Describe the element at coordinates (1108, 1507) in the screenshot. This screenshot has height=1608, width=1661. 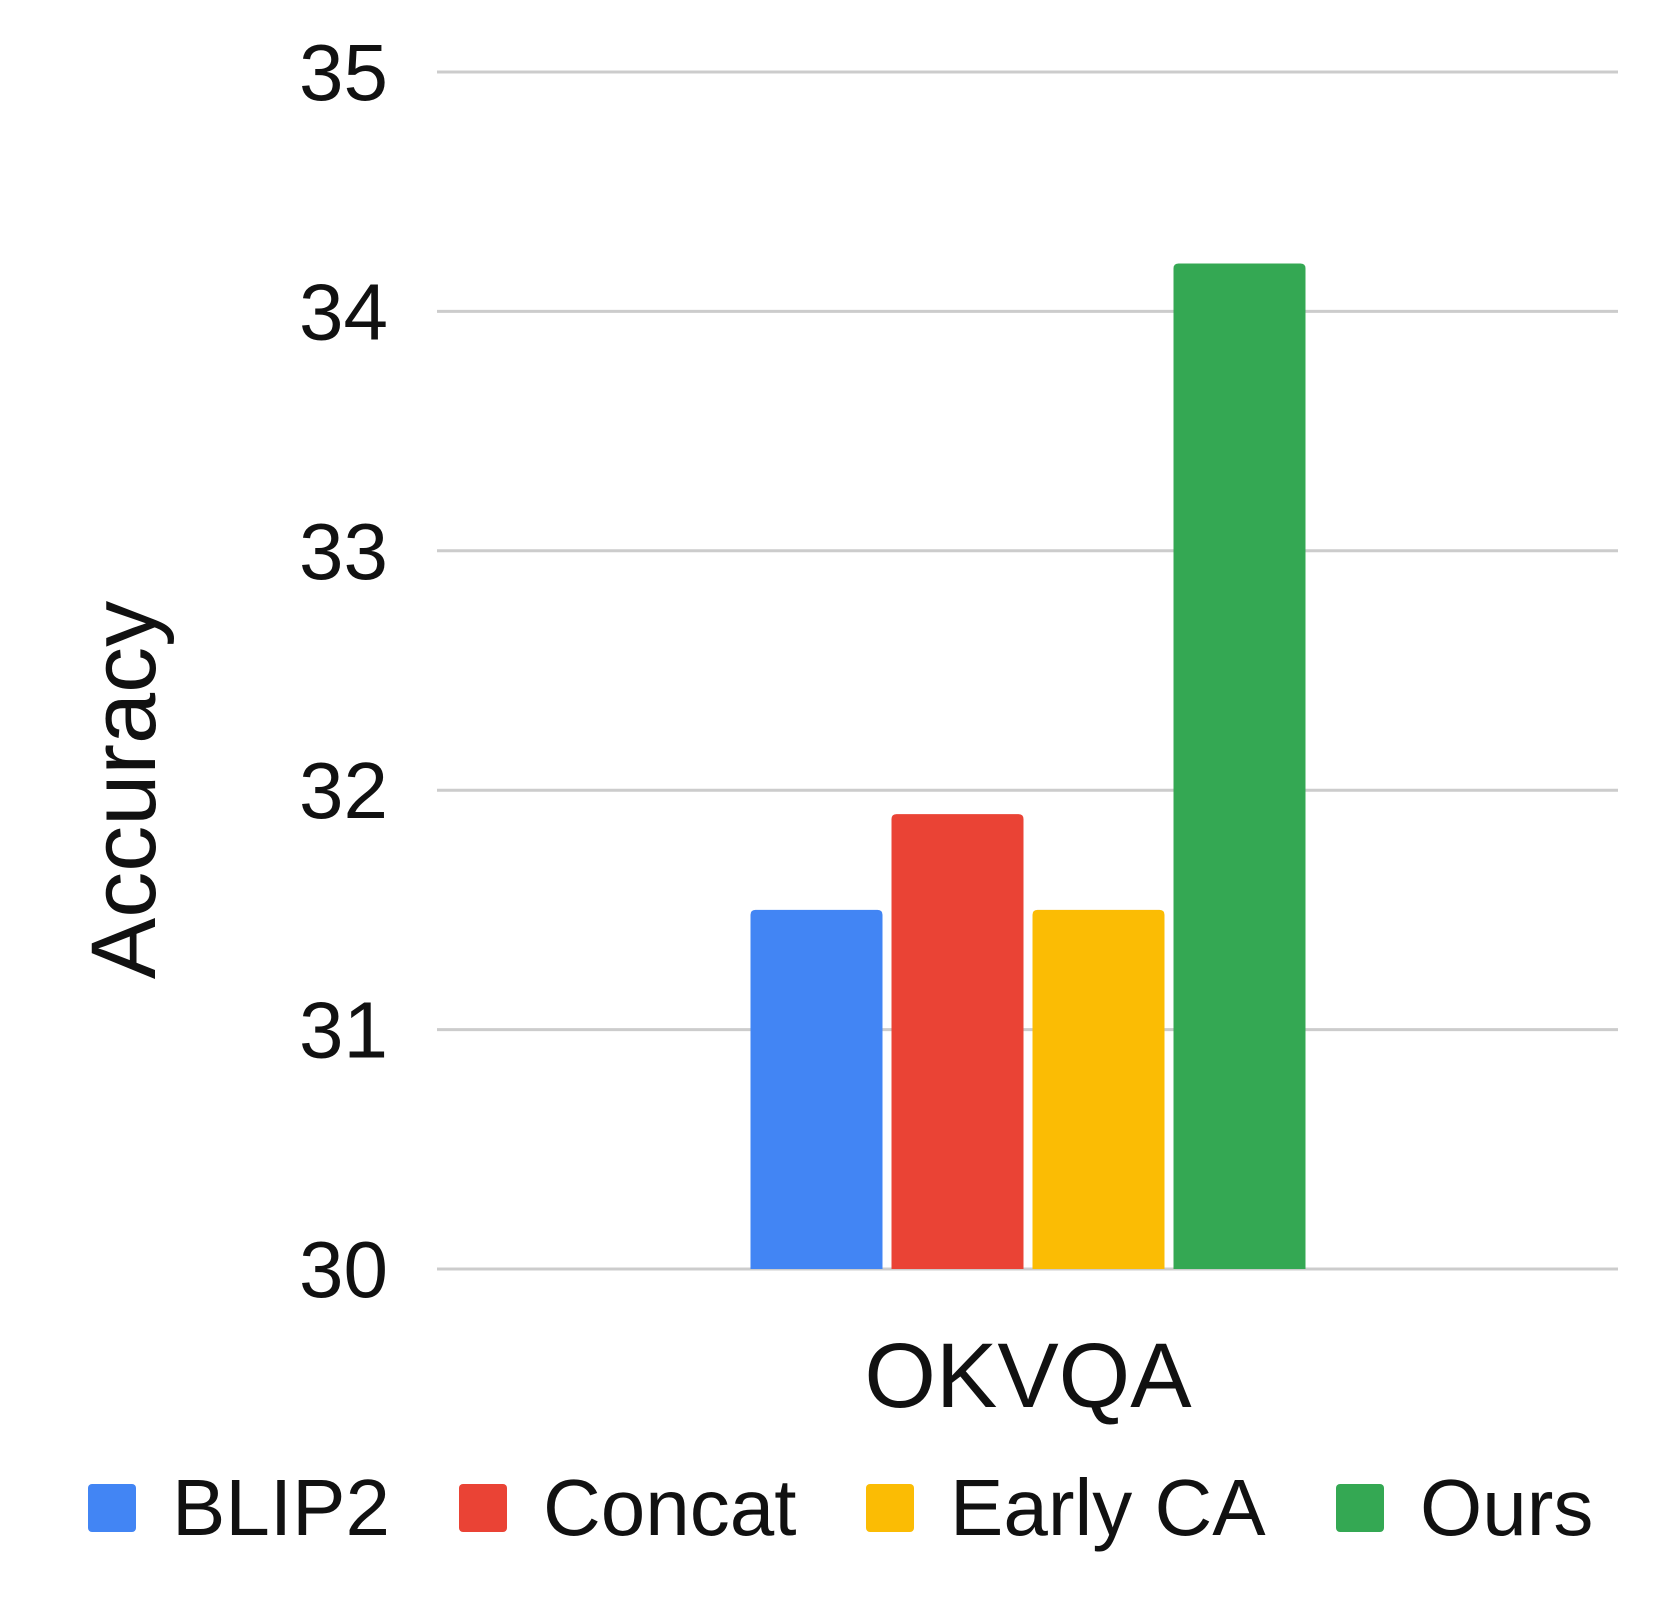
I see `legend-label: Early CA` at that location.